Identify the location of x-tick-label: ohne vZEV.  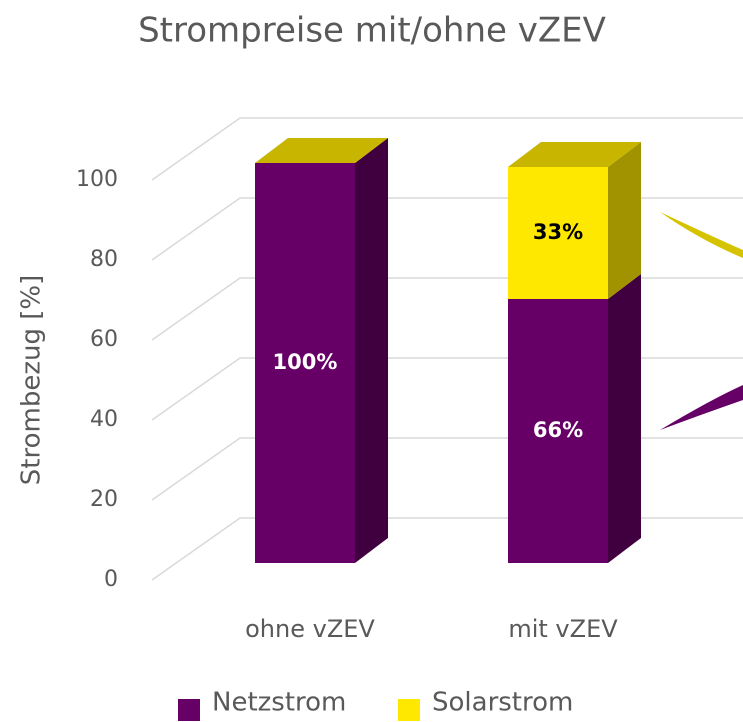
(310, 629).